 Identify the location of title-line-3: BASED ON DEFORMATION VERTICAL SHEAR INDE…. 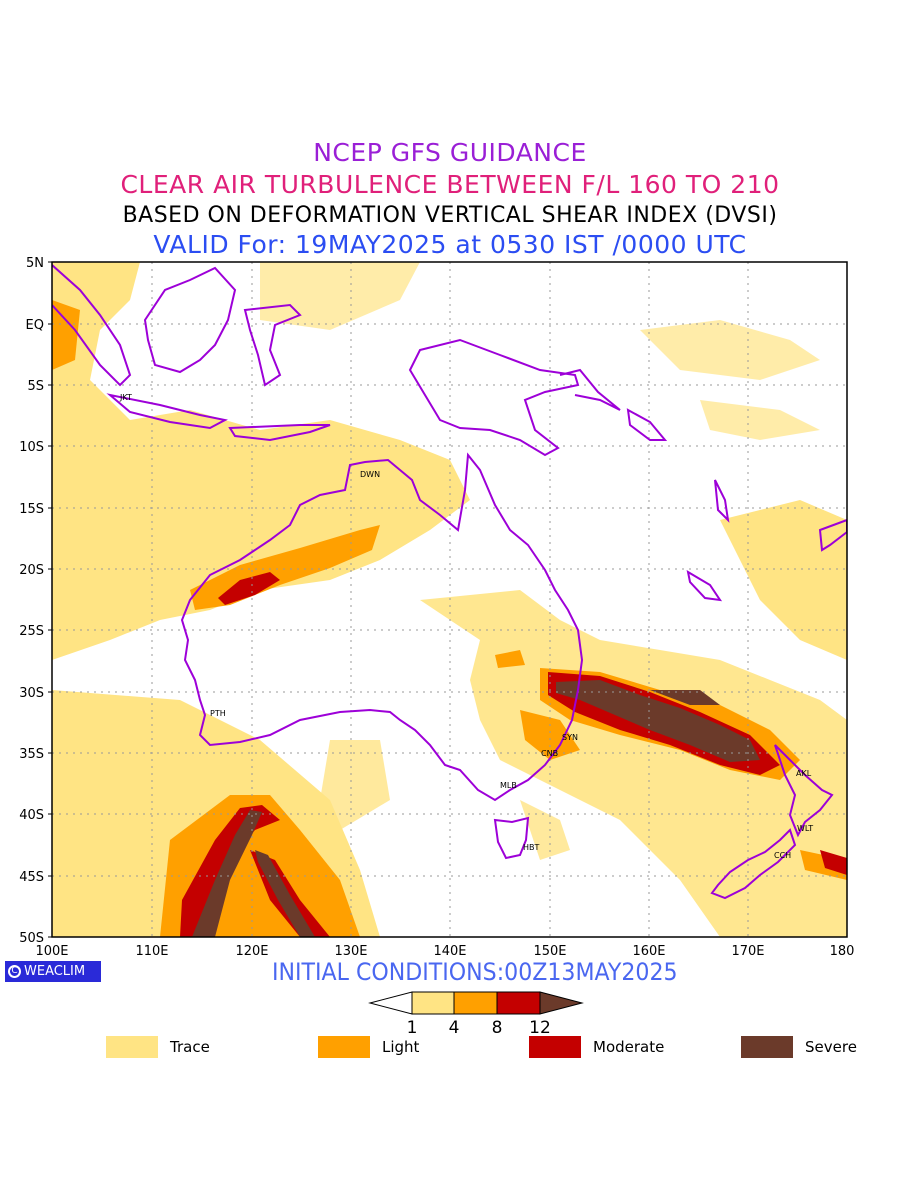
(450, 215).